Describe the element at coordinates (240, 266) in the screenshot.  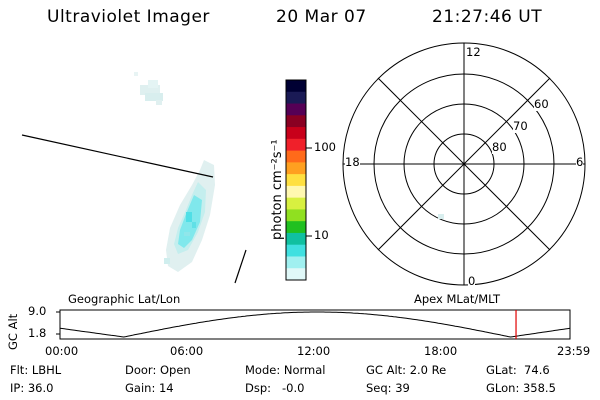
I see `terminator-line-lower` at that location.